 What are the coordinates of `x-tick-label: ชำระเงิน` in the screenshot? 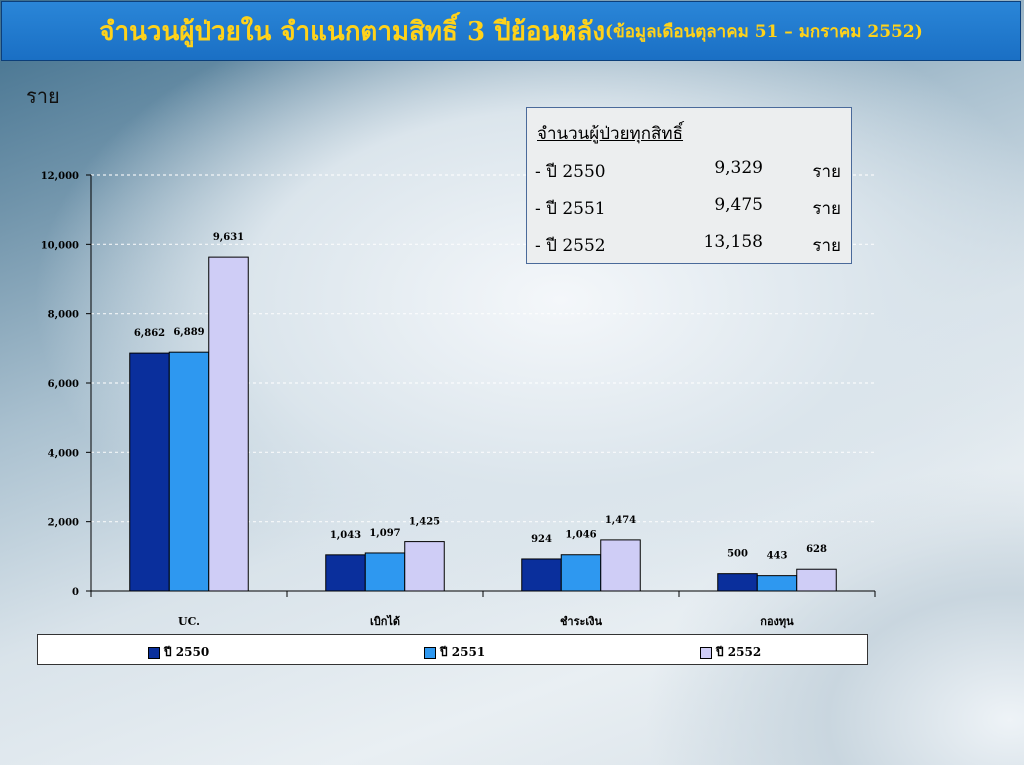 It's located at (581, 621).